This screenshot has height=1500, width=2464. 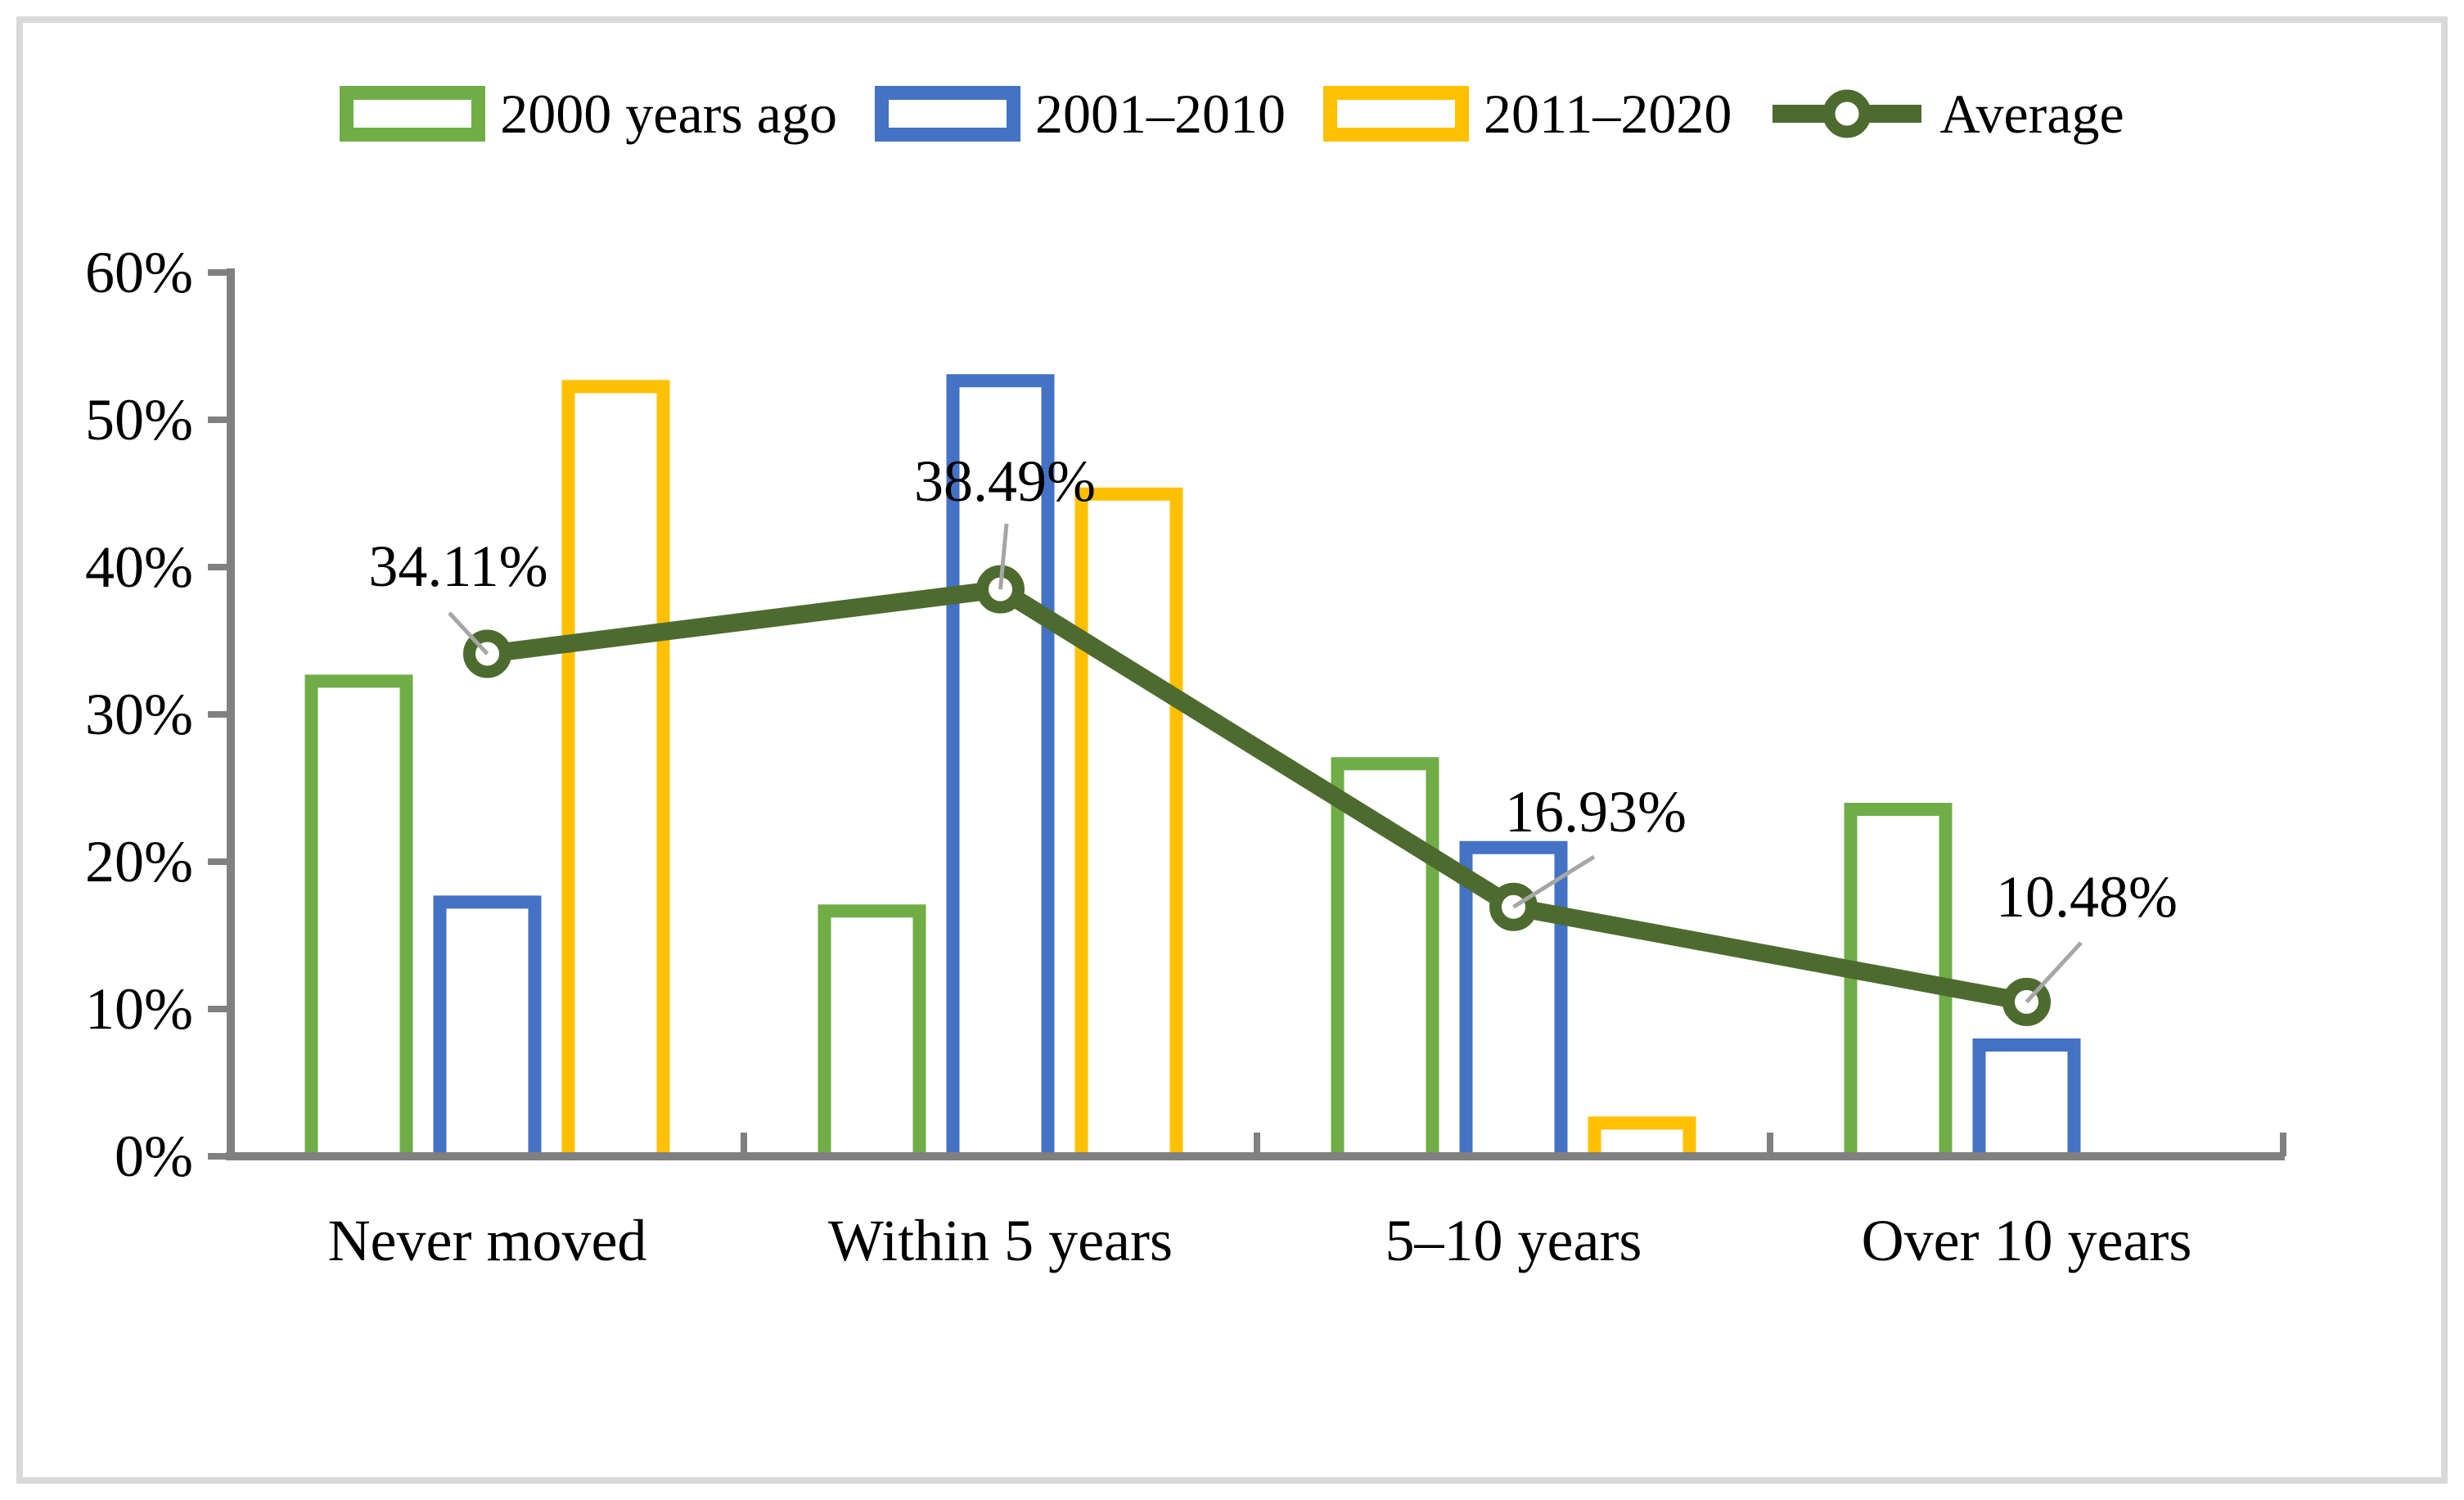 I want to click on average-data-label: 10.48%, so click(x=2087, y=897).